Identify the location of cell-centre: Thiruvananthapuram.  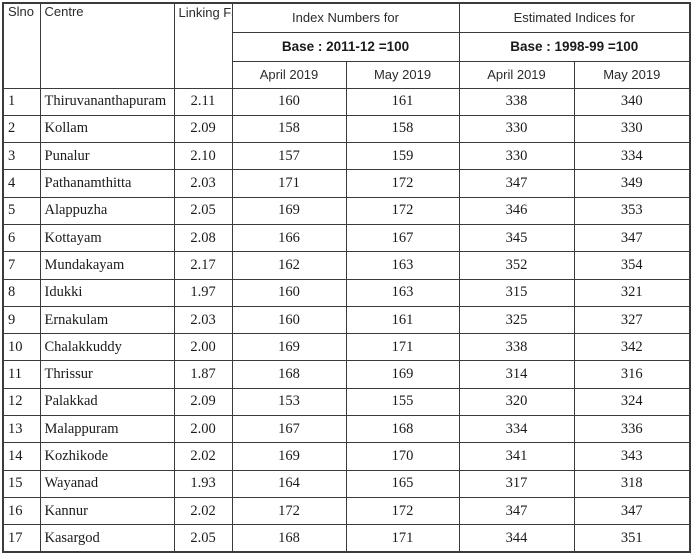
(107, 101).